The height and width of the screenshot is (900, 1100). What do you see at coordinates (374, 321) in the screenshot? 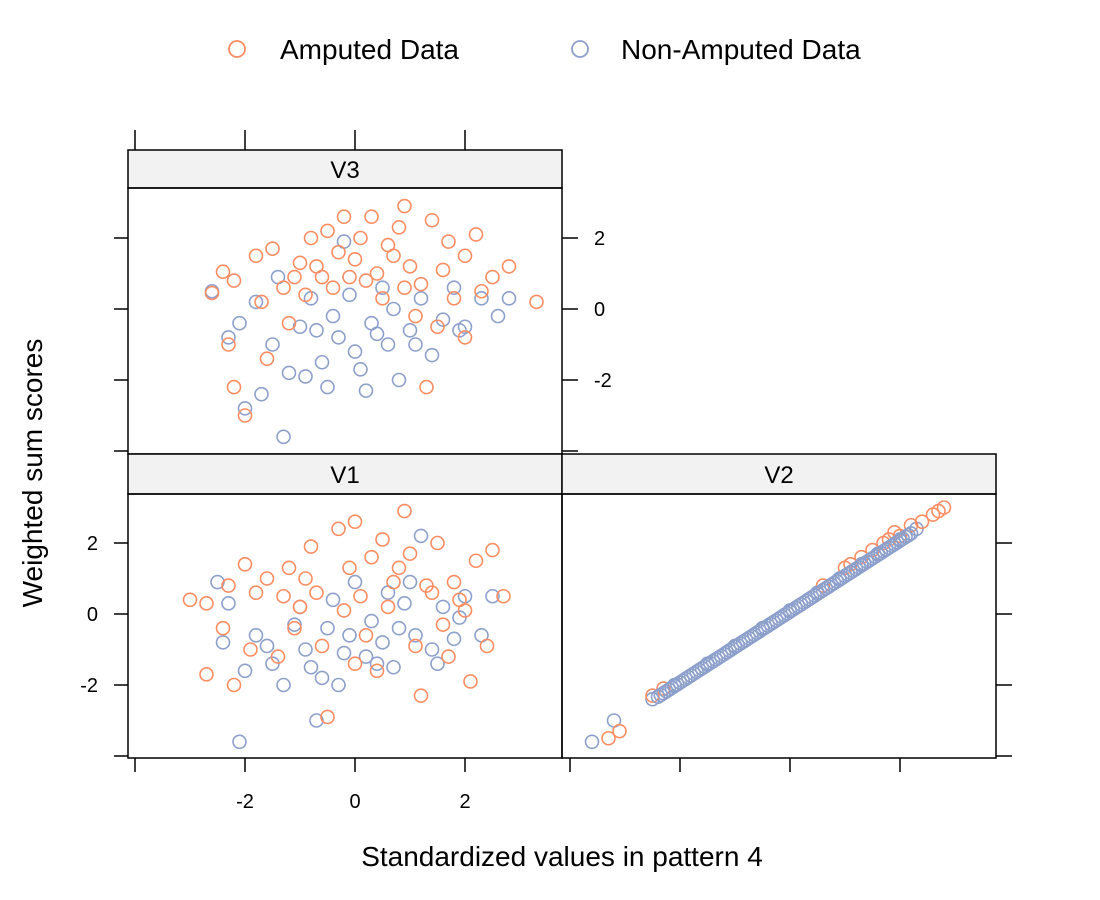
I see `panel-v3-points` at bounding box center [374, 321].